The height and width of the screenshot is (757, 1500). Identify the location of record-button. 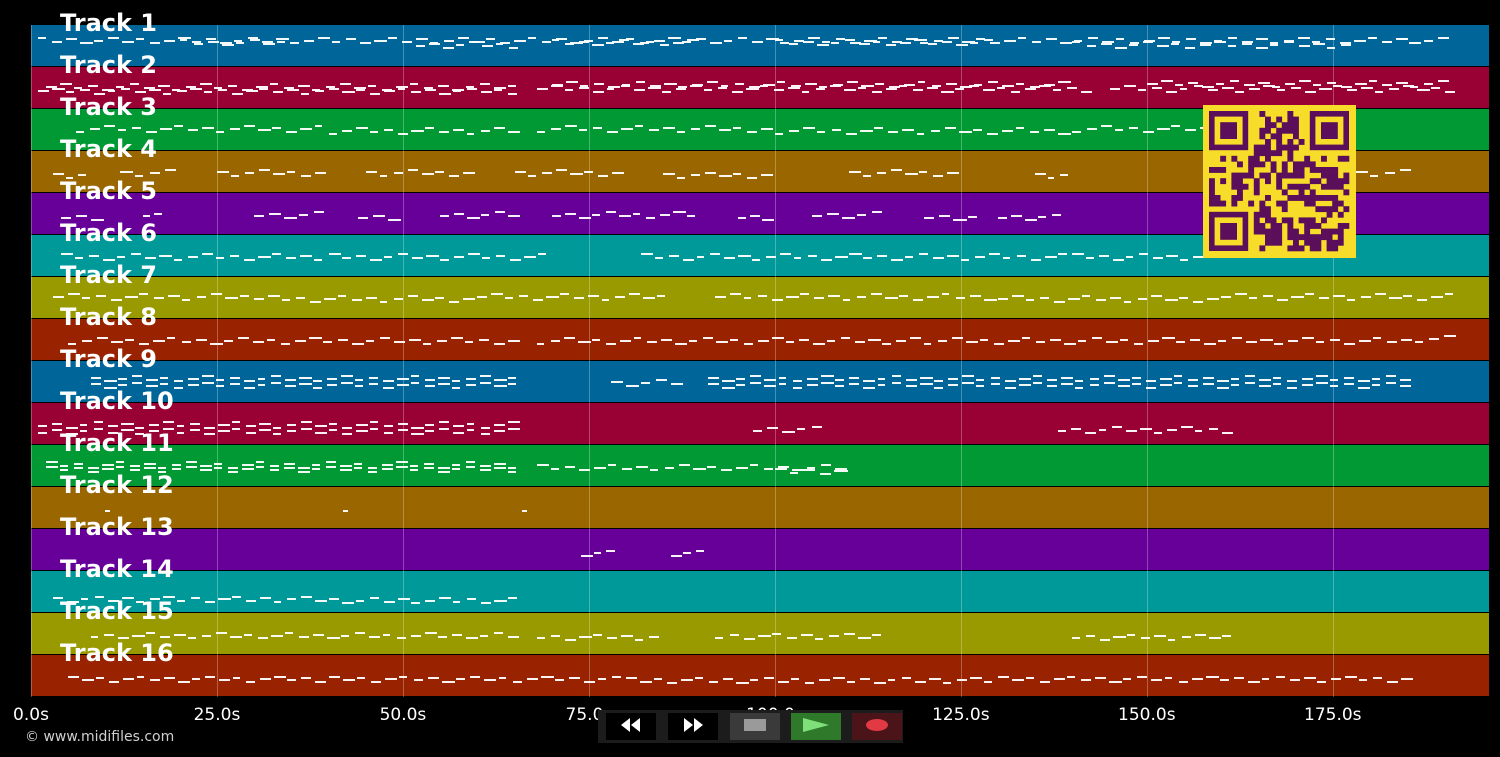
(877, 726).